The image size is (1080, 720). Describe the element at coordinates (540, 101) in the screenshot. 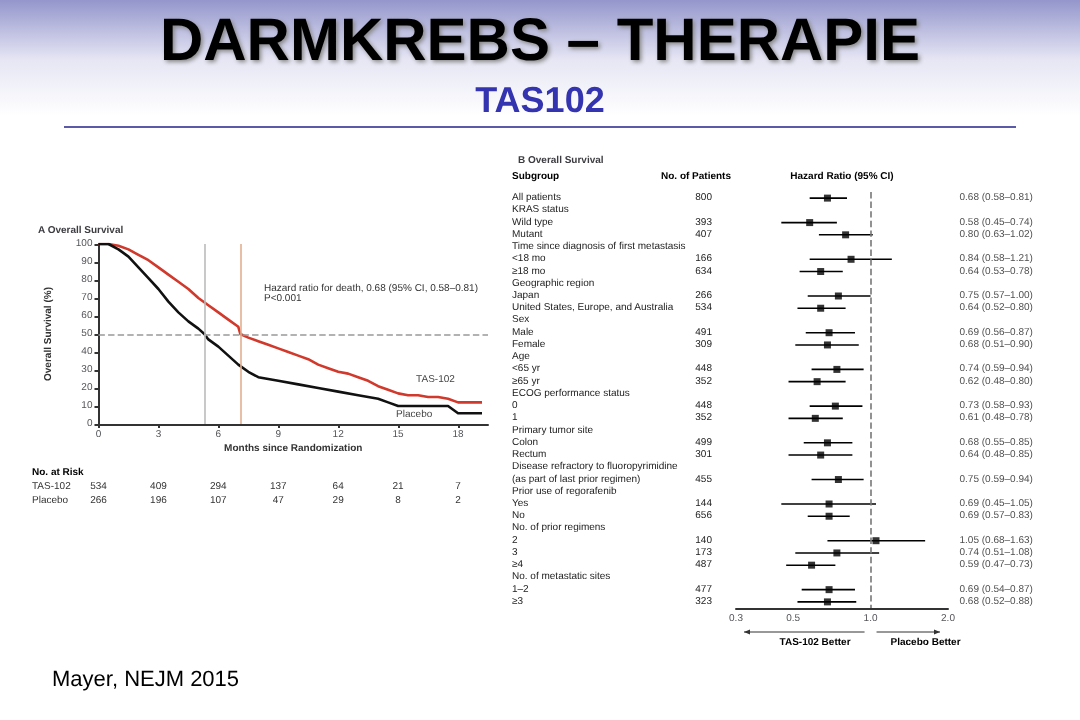

I see `text: TAS102` at that location.